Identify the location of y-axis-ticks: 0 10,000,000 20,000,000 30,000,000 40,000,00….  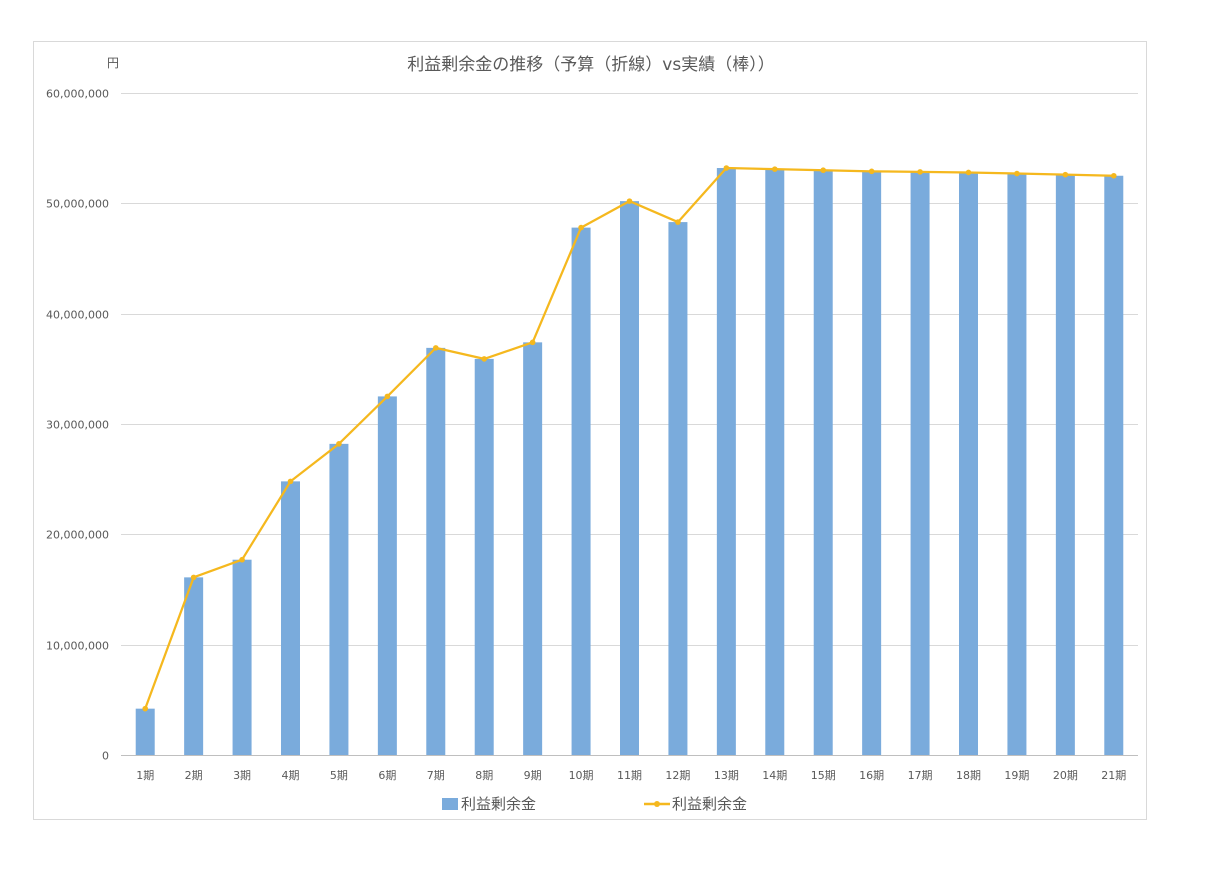
(77, 425).